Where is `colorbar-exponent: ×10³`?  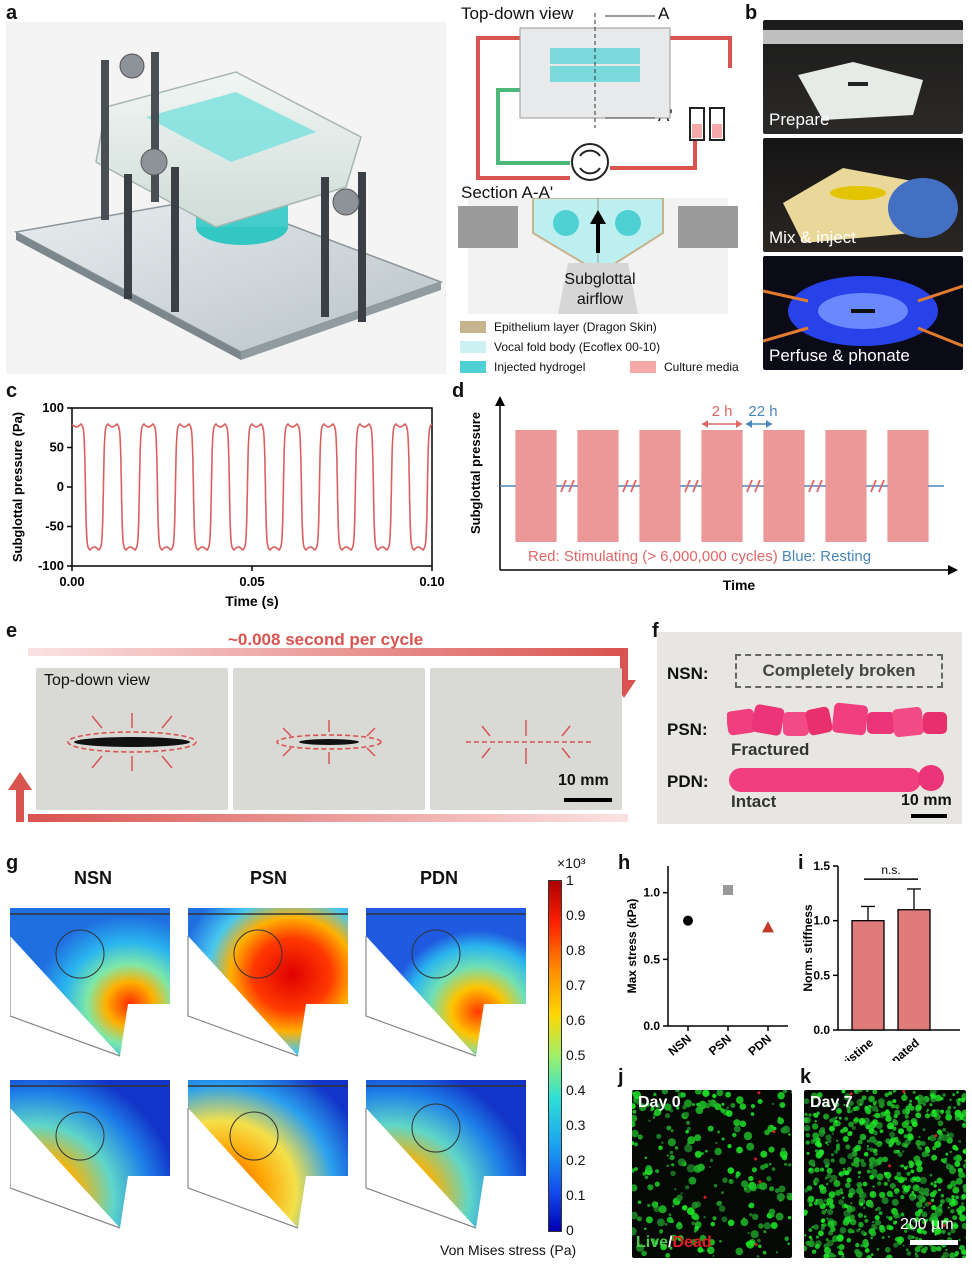
colorbar-exponent: ×10³ is located at coordinates (571, 863).